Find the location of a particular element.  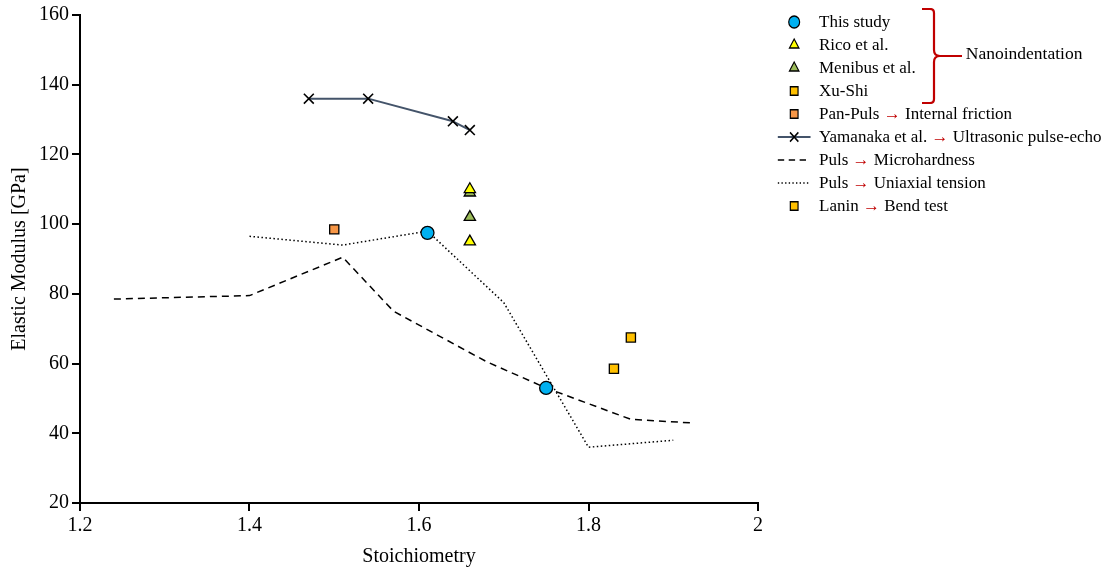

y-tick-label: 120 is located at coordinates (54, 152).